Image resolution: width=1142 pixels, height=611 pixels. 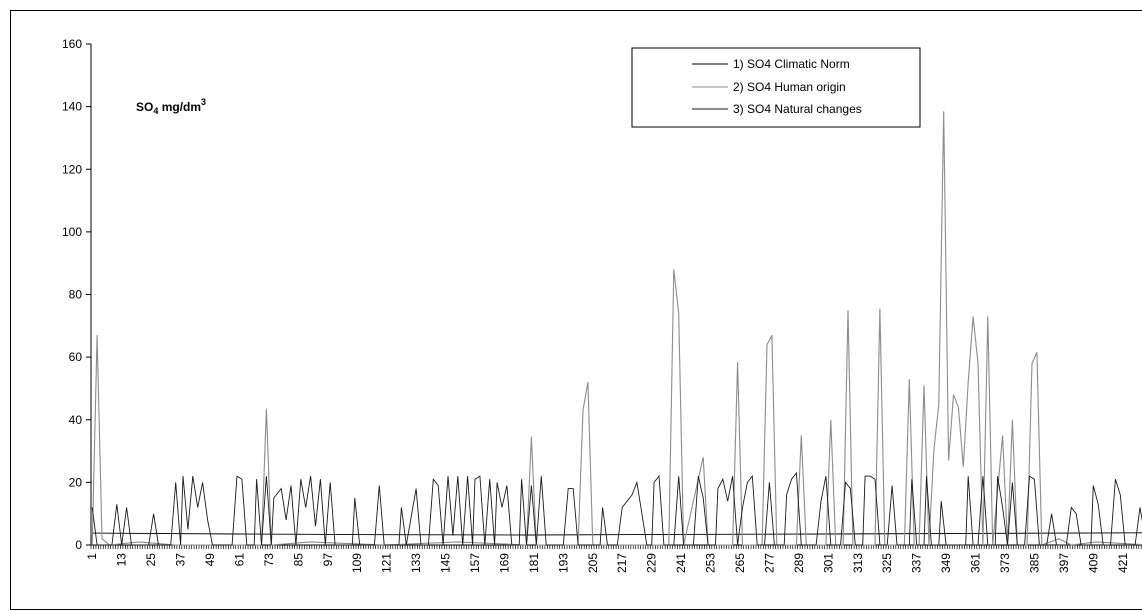 I want to click on unit-label: SO4 mg/dm3, so click(x=171, y=106).